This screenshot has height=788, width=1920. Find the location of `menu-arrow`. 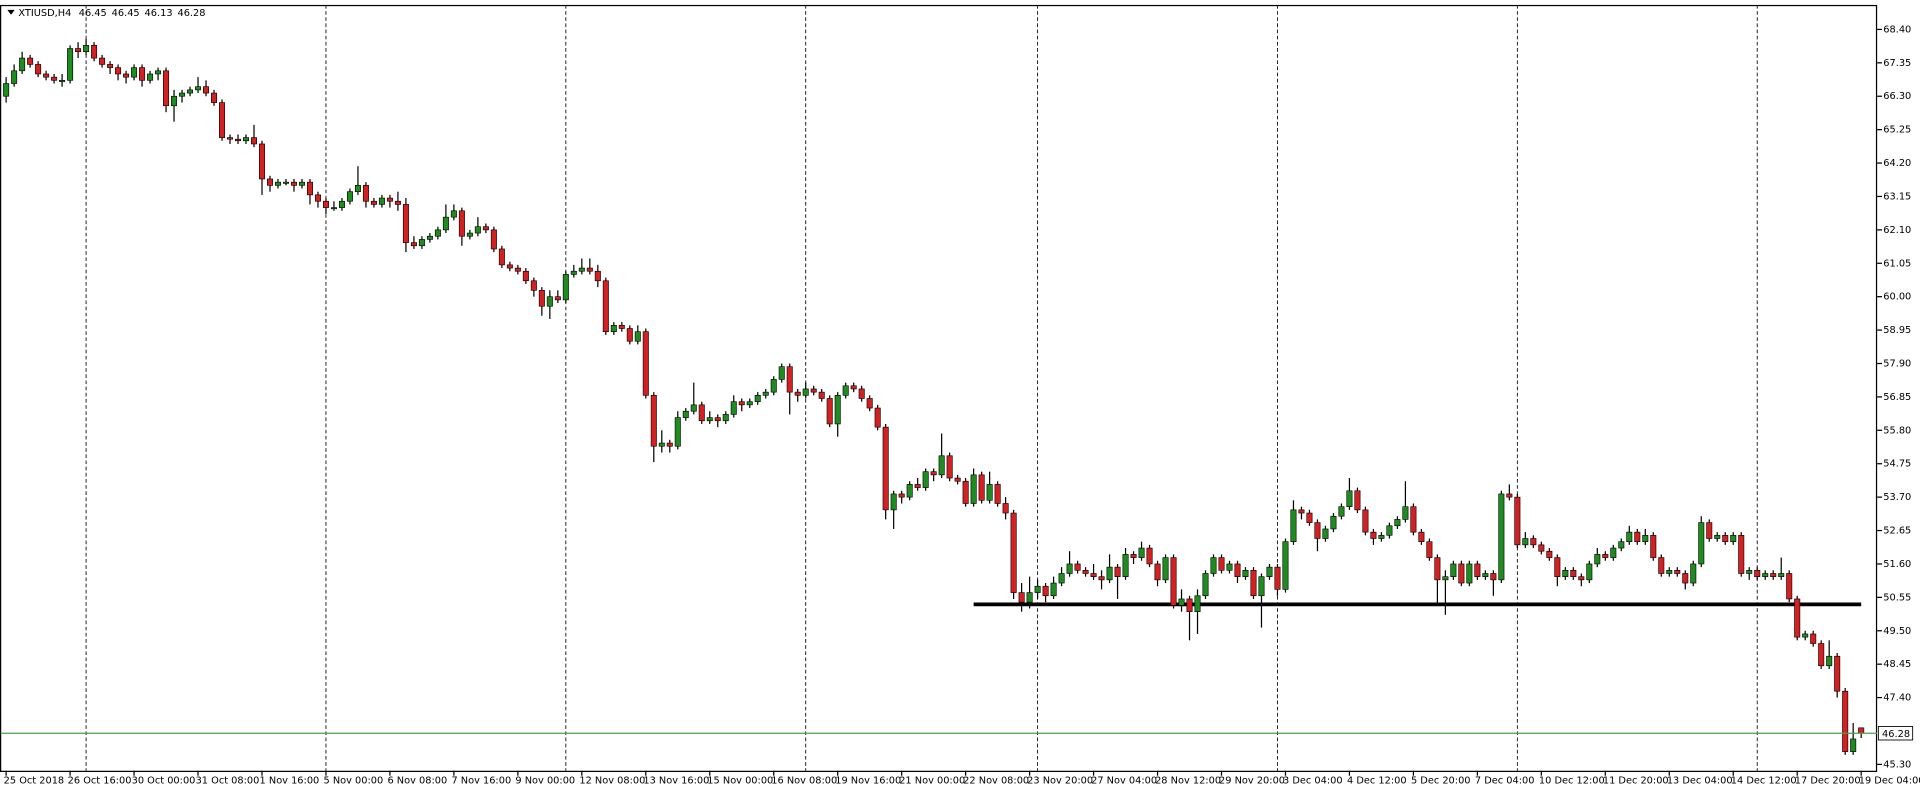

menu-arrow is located at coordinates (11, 12).